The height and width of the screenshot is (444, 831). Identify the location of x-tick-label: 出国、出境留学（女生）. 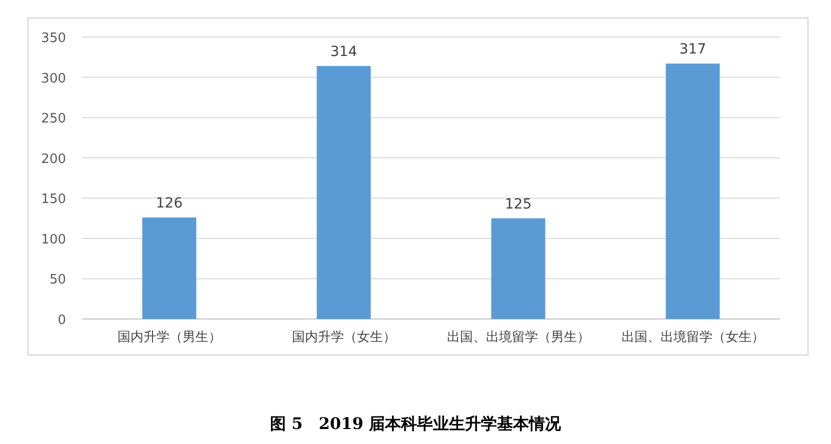
(692, 337).